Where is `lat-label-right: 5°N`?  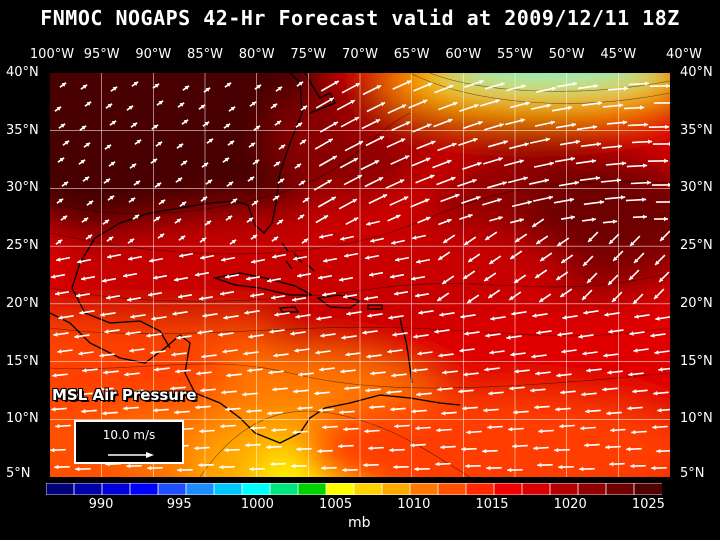
lat-label-right: 5°N is located at coordinates (692, 473).